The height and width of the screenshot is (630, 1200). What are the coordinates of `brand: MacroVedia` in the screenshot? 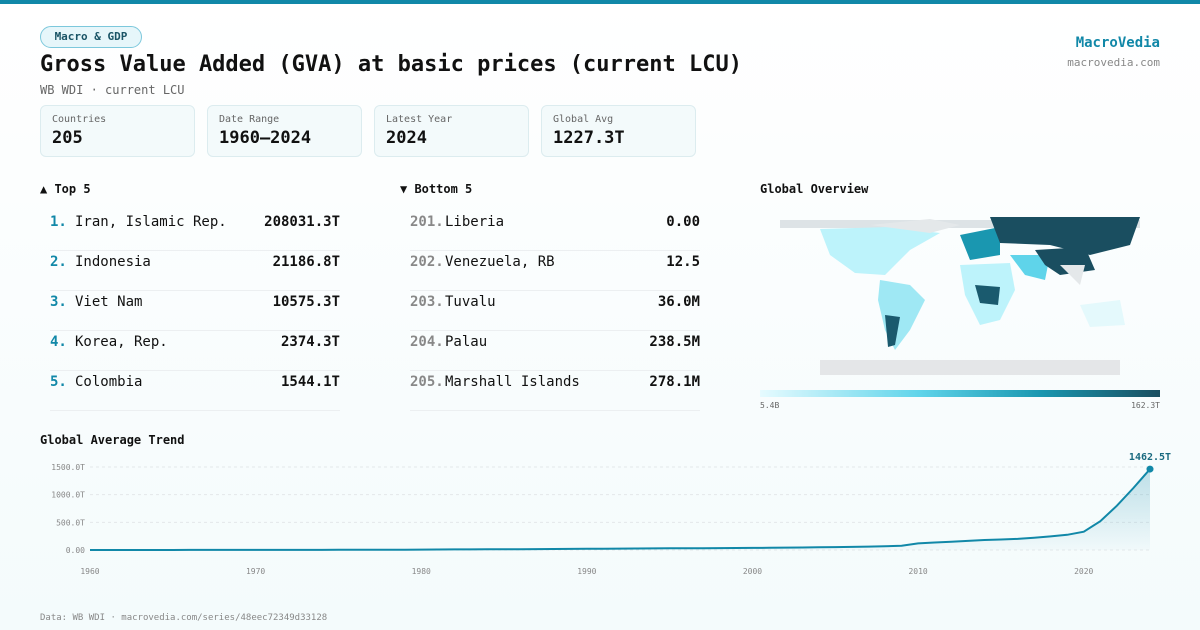 It's located at (1117, 43).